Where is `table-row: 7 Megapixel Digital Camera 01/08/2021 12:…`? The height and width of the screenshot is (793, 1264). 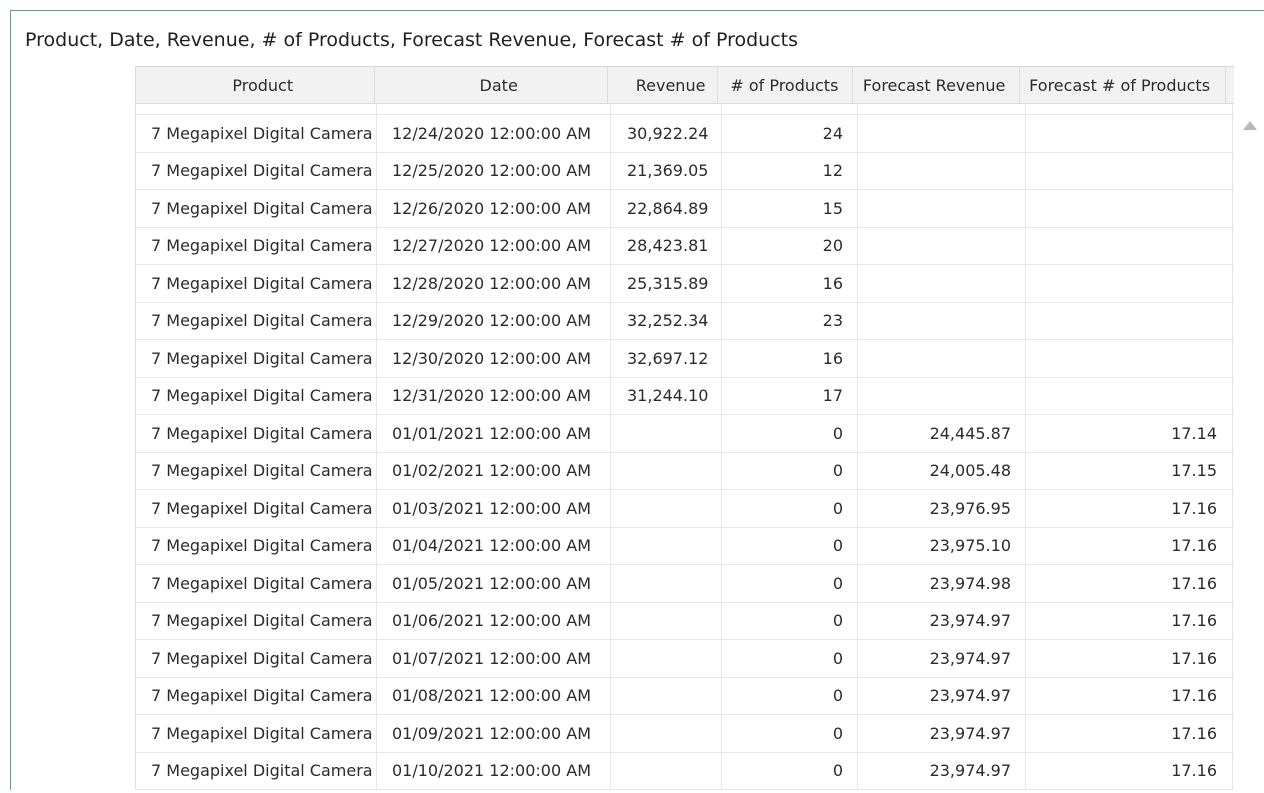
table-row: 7 Megapixel Digital Camera 01/08/2021 12:… is located at coordinates (684, 696).